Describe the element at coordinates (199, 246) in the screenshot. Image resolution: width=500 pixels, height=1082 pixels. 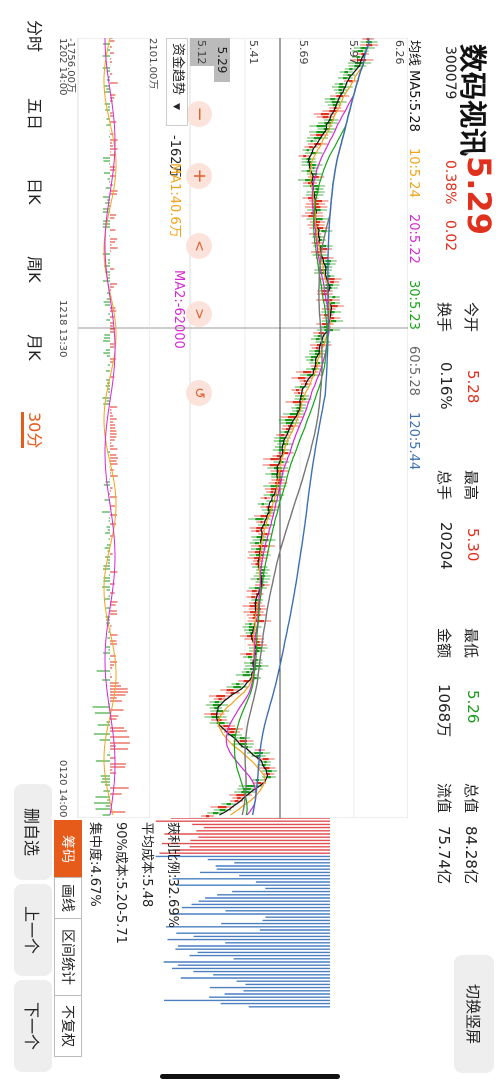
I see `prev-period-button: <` at that location.